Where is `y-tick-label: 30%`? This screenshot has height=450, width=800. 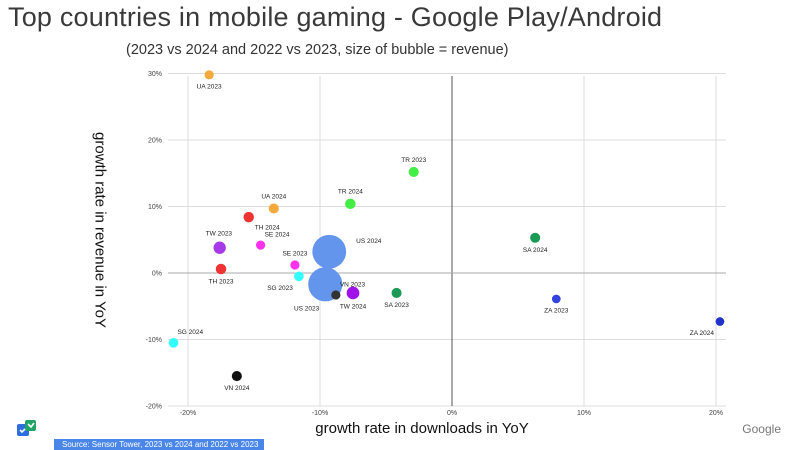 y-tick-label: 30% is located at coordinates (155, 74).